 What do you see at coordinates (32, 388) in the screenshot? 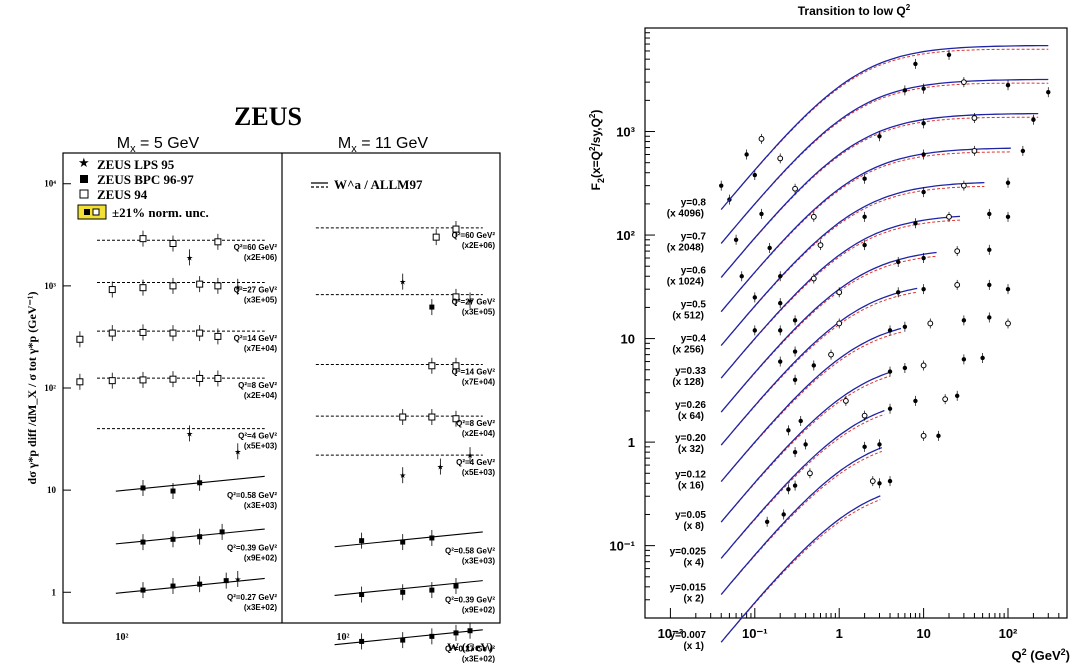
I see `y-axis-label-left: dσ γ*p diff /dM_X / σ tot γ*p (GeV⁻¹)` at bounding box center [32, 388].